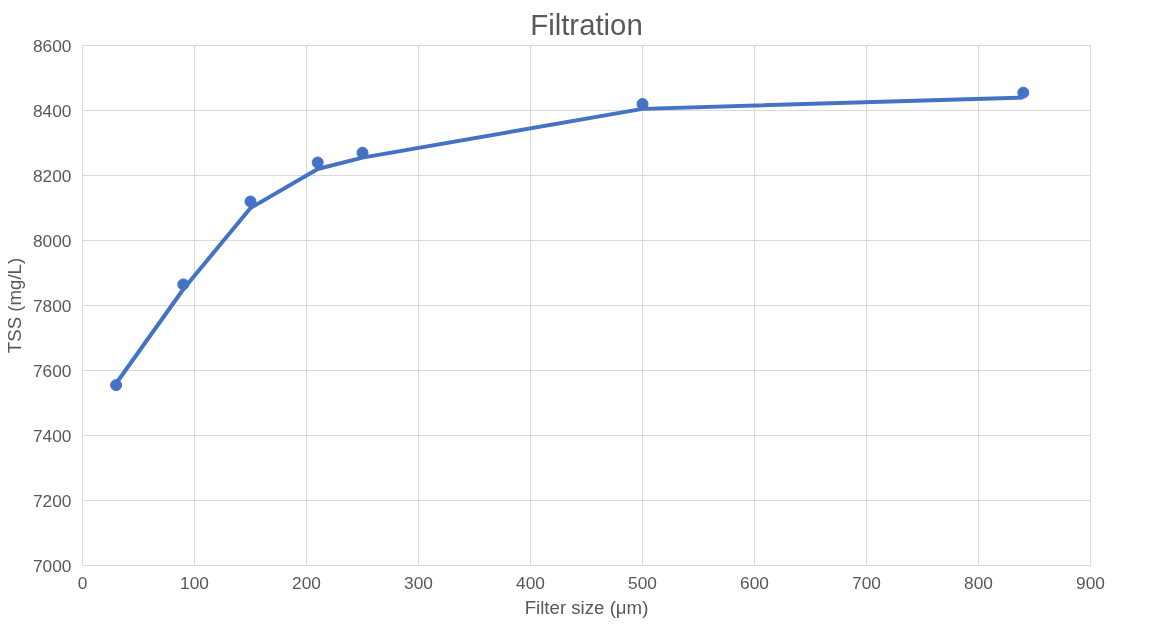 The width and height of the screenshot is (1150, 643). What do you see at coordinates (754, 582) in the screenshot?
I see `x-tick-label: 600` at bounding box center [754, 582].